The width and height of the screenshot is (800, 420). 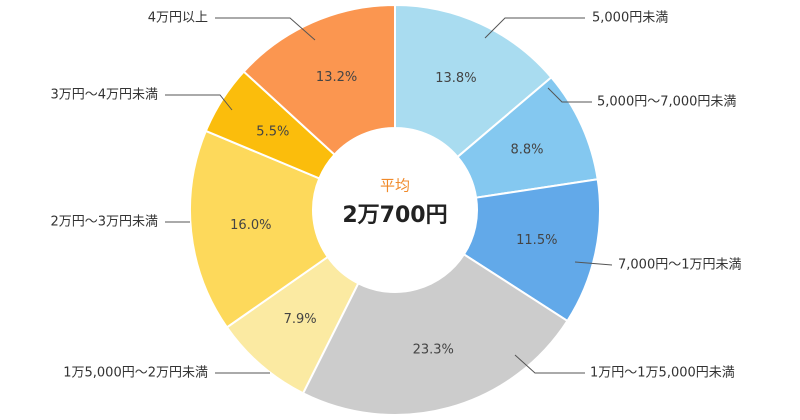 What do you see at coordinates (104, 222) in the screenshot?
I see `category-label: 2万円〜3万円未満` at bounding box center [104, 222].